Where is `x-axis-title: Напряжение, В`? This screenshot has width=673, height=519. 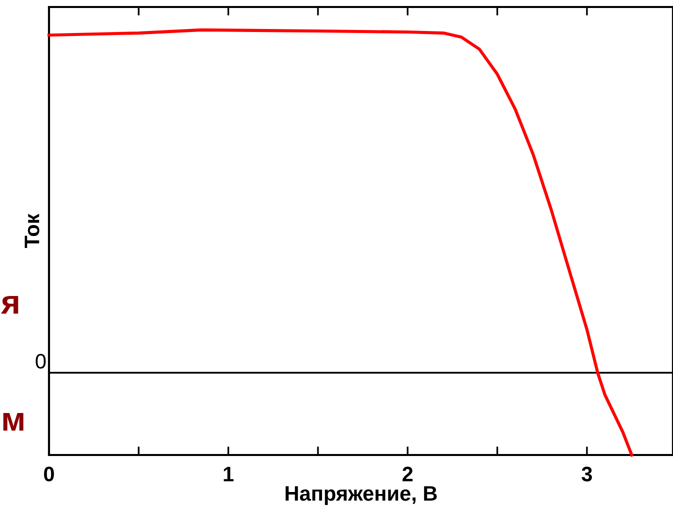
x-axis-title: Напряжение, В is located at coordinates (361, 495).